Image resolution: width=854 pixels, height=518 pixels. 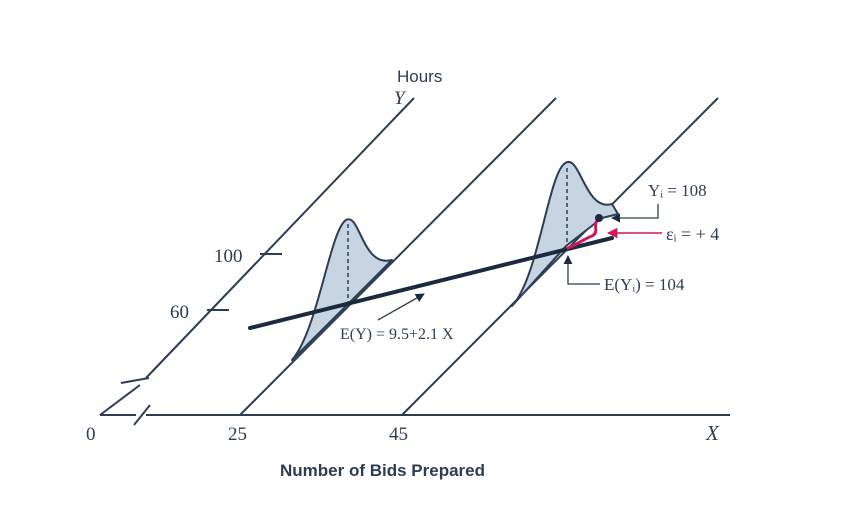 What do you see at coordinates (692, 234) in the screenshot?
I see `error-value-label: εᵢ = + 4` at bounding box center [692, 234].